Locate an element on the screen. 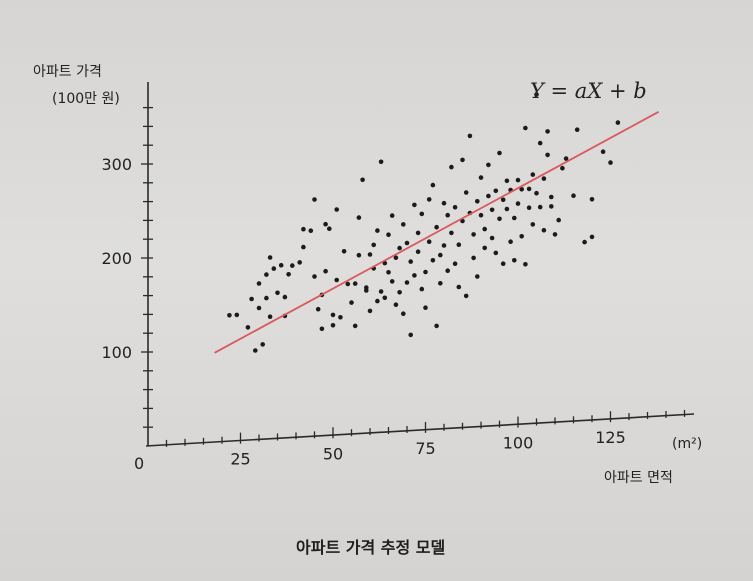 This screenshot has width=753, height=581. x-tick-label: 125 is located at coordinates (610, 437).